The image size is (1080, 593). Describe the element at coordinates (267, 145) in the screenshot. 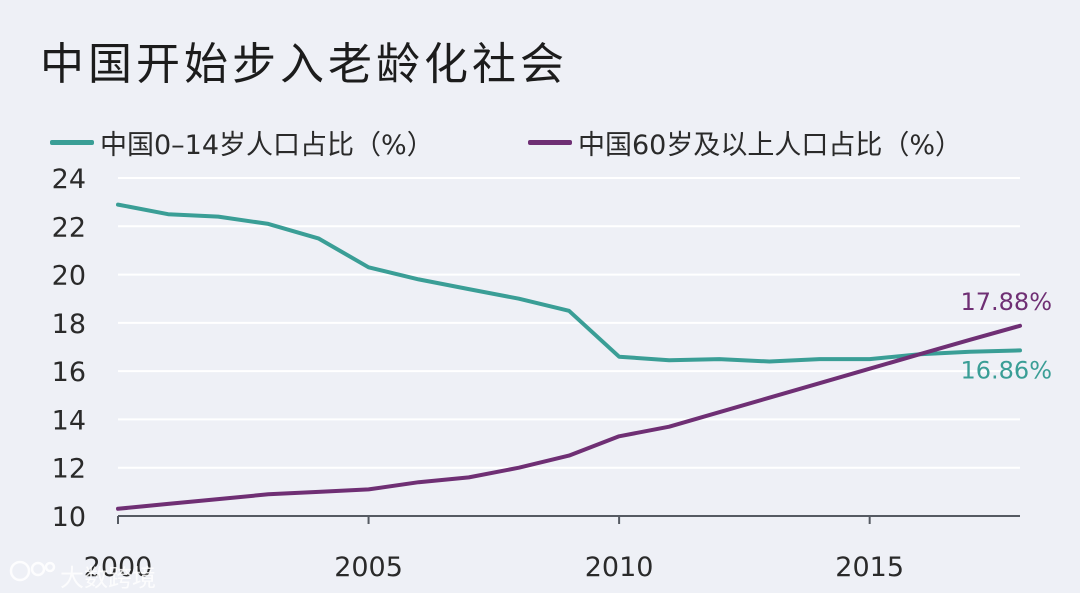

I see `legend-label-children: 中国0–14岁人口占比（%）` at that location.